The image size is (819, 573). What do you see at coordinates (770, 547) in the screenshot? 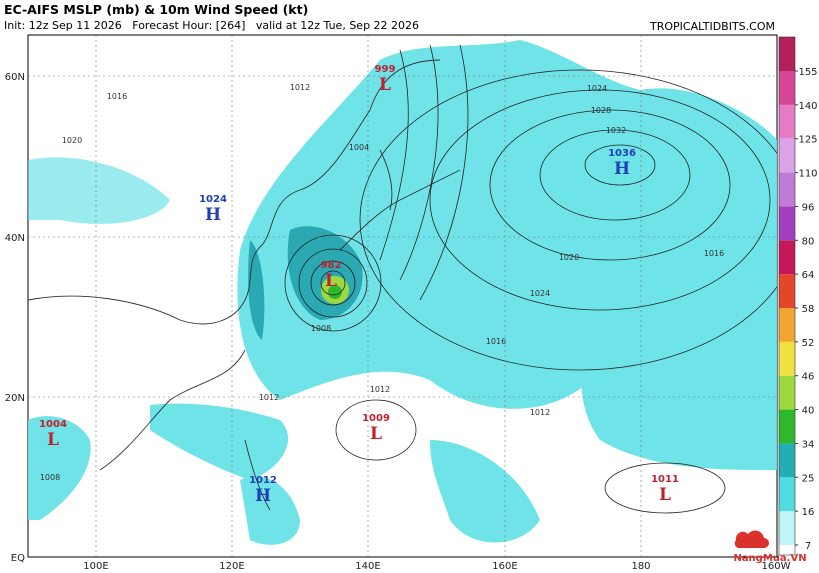
I see `watermark: NangMua.VN` at bounding box center [770, 547].